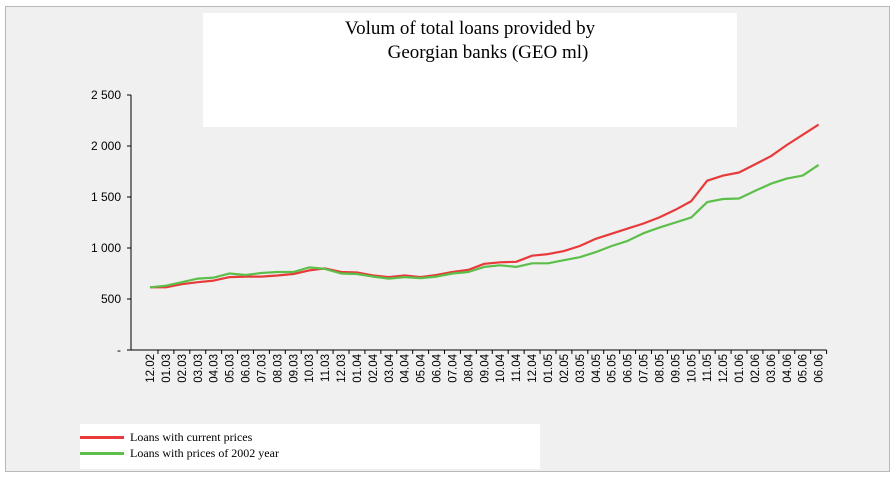 The width and height of the screenshot is (895, 478). Describe the element at coordinates (501, 367) in the screenshot. I see `x-tick-label: 10.04` at that location.